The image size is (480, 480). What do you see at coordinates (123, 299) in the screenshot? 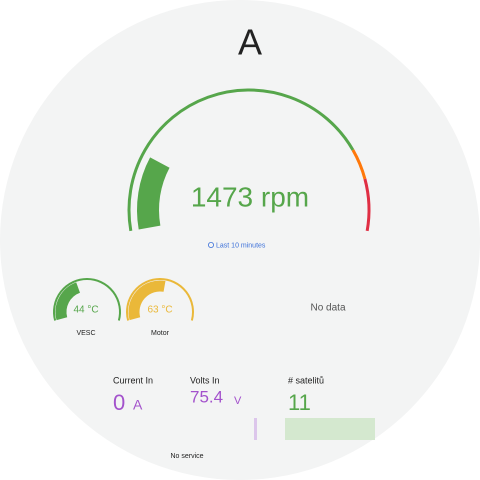
I see `small-gauges` at bounding box center [123, 299].